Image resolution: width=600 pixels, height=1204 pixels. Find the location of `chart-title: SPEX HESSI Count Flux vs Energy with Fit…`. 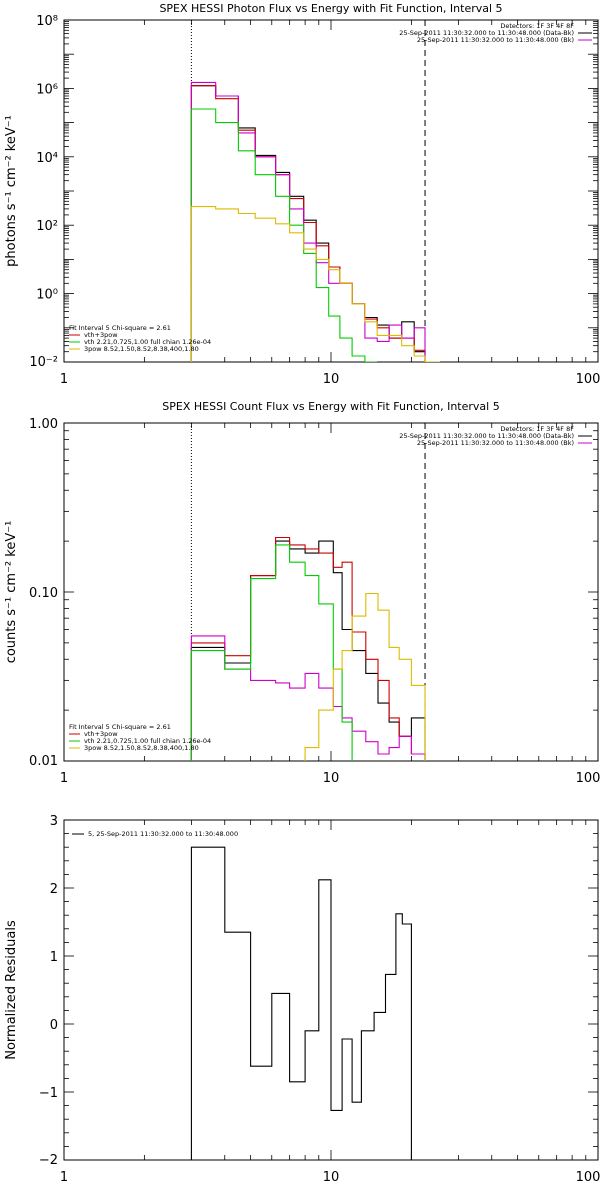

chart-title: SPEX HESSI Count Flux vs Energy with Fit… is located at coordinates (330, 406).